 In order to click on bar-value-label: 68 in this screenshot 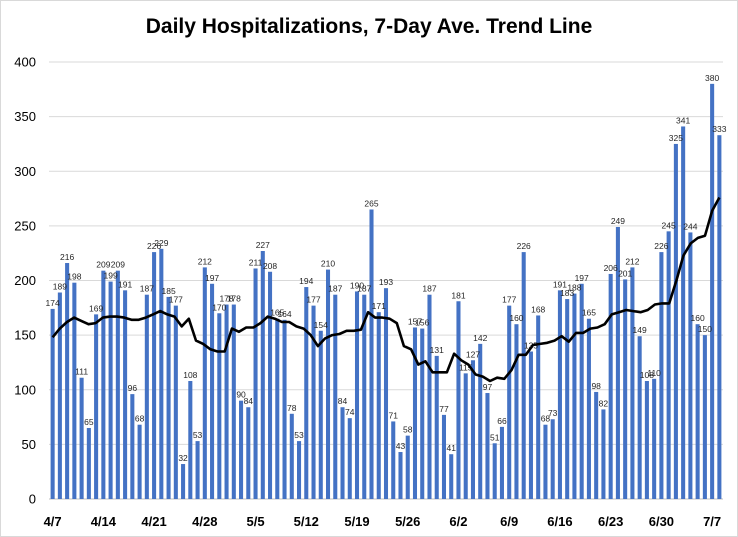, I will do `click(140, 419)`.